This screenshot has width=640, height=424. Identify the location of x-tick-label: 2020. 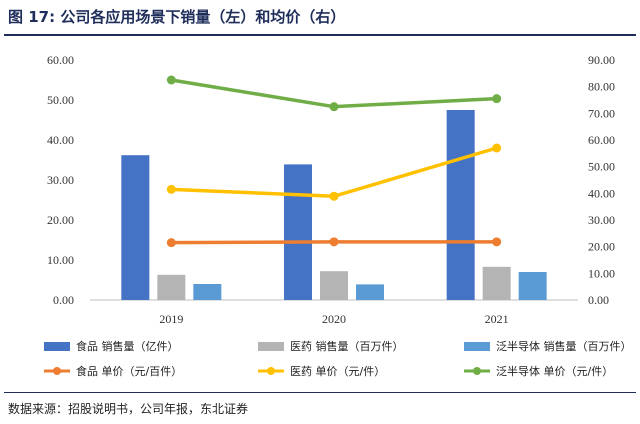
(334, 319).